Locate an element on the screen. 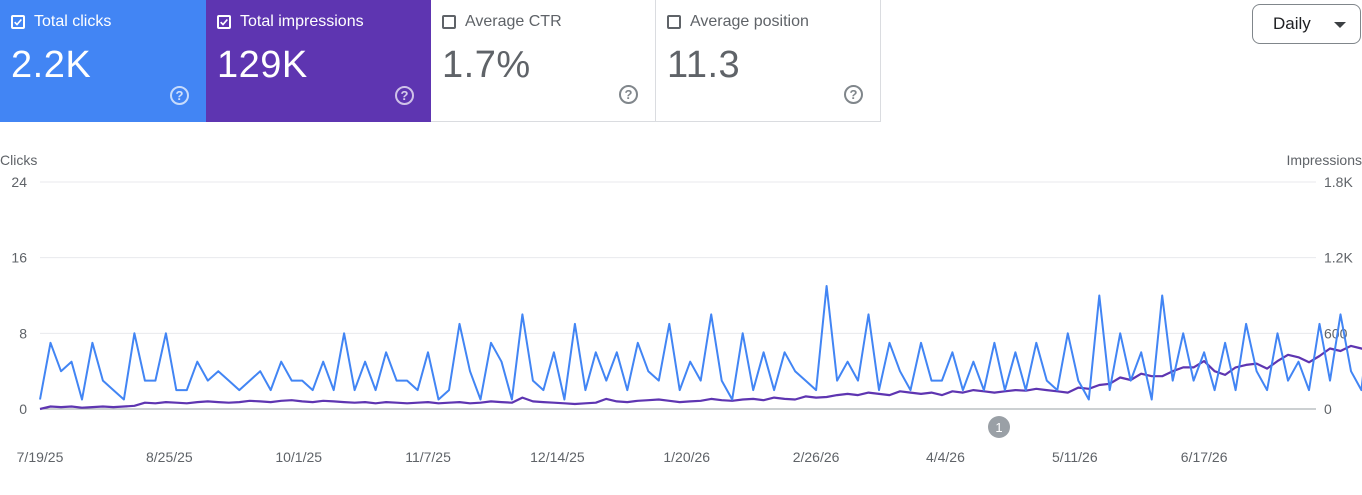  left-tick-label: 8 is located at coordinates (23, 333).